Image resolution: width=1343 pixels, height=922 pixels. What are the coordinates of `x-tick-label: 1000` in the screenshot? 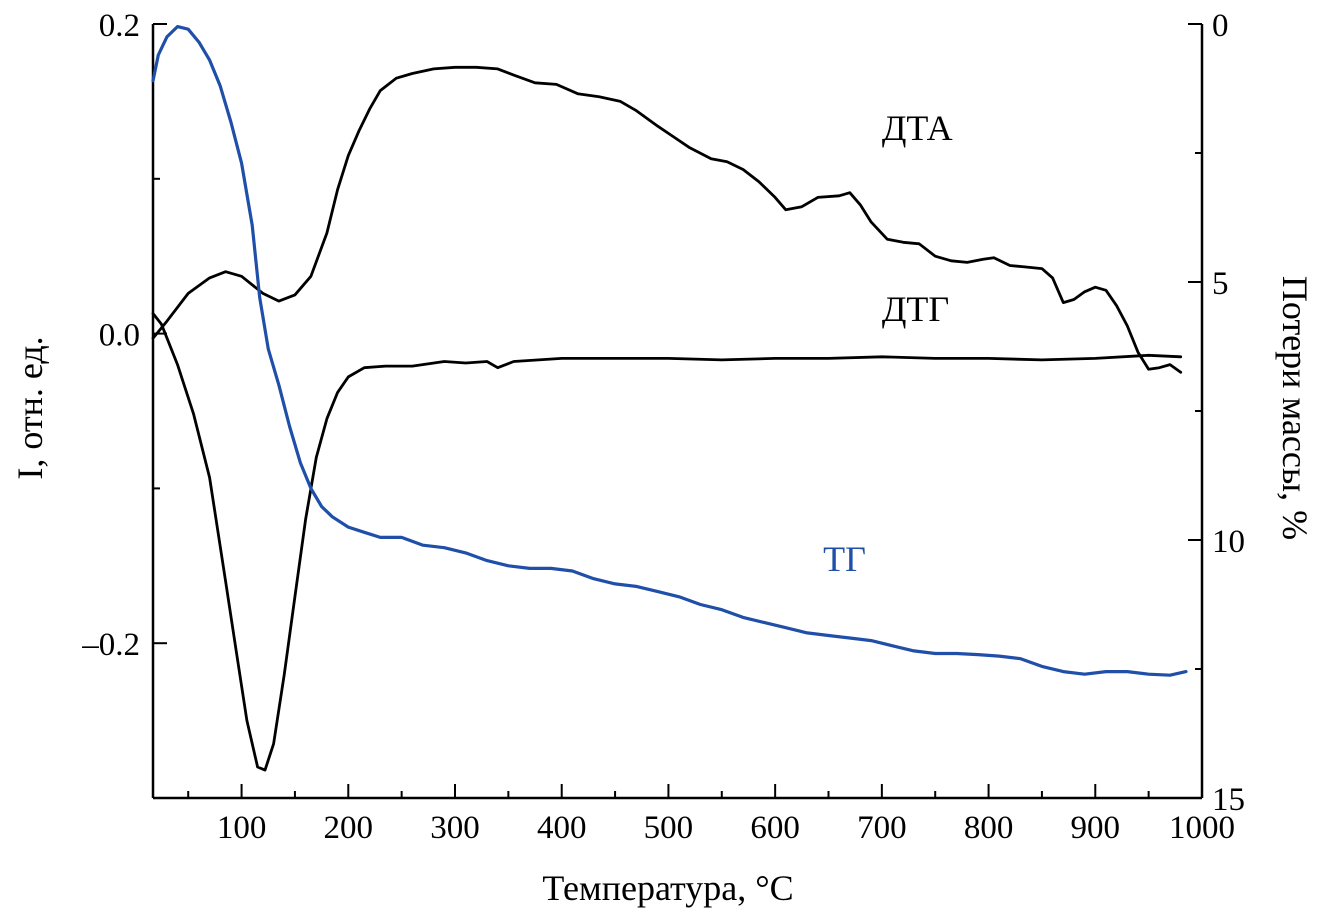 It's located at (1202, 828).